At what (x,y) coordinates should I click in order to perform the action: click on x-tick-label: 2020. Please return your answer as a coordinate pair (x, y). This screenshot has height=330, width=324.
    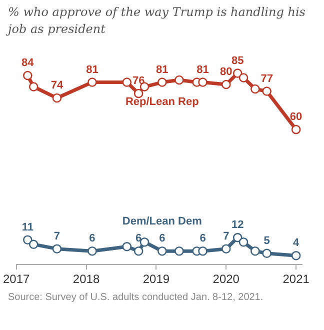
    Looking at the image, I should click on (226, 279).